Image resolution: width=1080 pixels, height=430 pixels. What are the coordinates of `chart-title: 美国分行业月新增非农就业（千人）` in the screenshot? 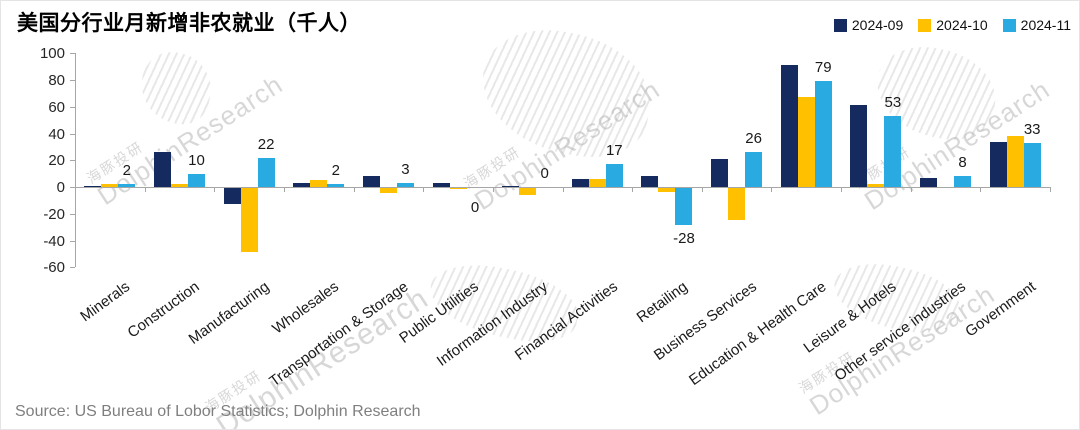 It's located at (189, 23).